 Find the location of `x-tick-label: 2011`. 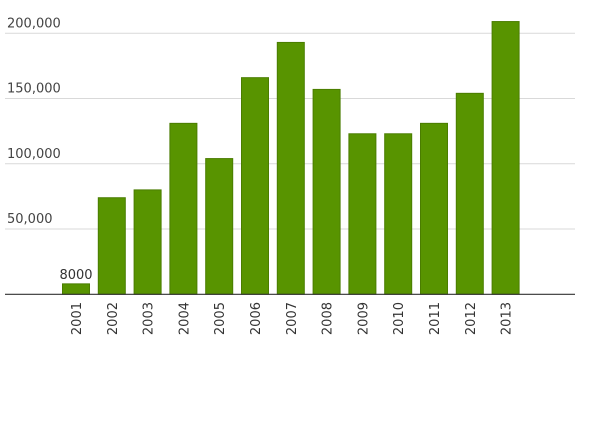

x-tick-label: 2011 is located at coordinates (435, 318).